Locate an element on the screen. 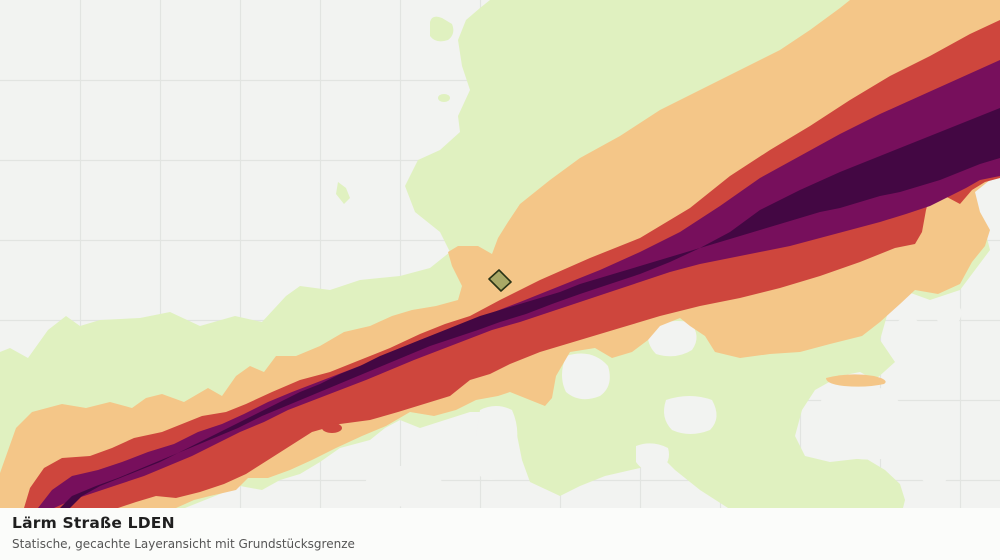  parcel-boundary is located at coordinates (500, 280).